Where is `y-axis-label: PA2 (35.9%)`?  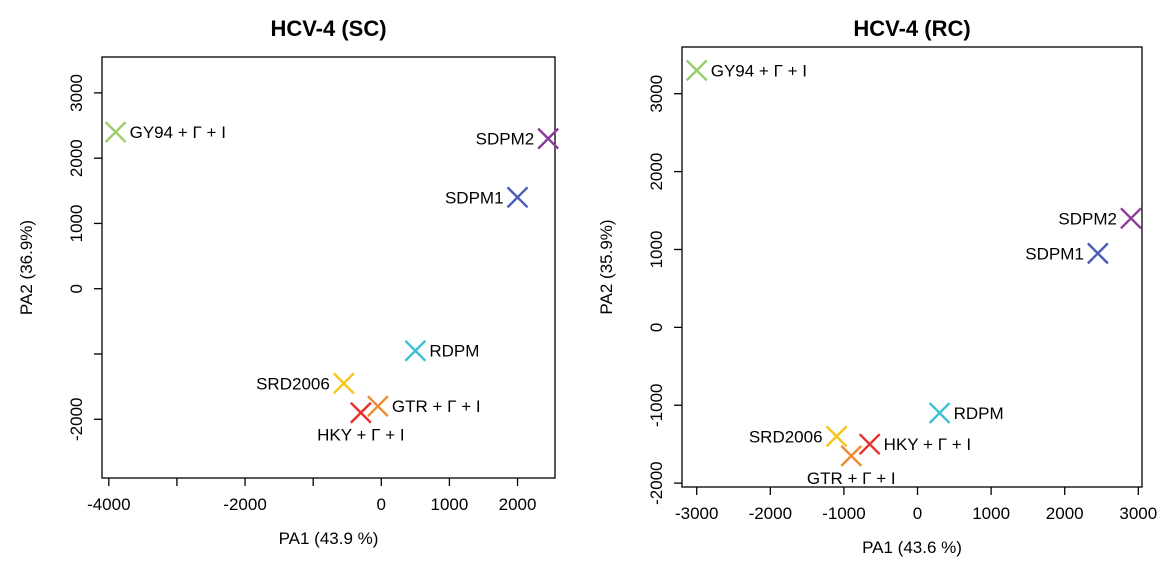
y-axis-label: PA2 (35.9%) is located at coordinates (606, 266).